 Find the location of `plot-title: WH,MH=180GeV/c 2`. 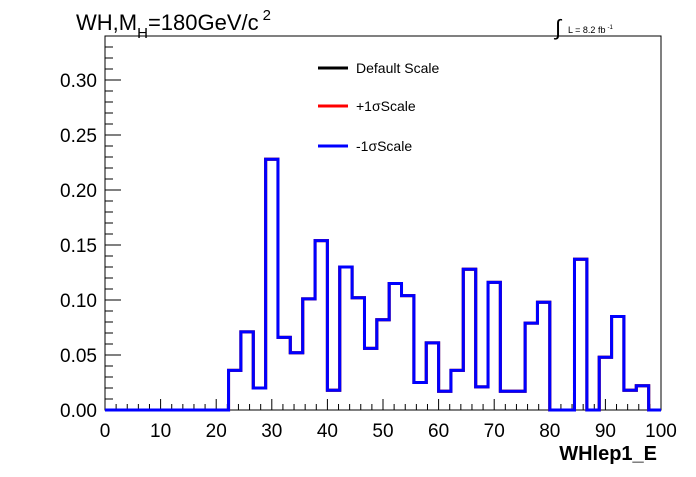

plot-title: WH,MH=180GeV/c 2 is located at coordinates (173, 24).